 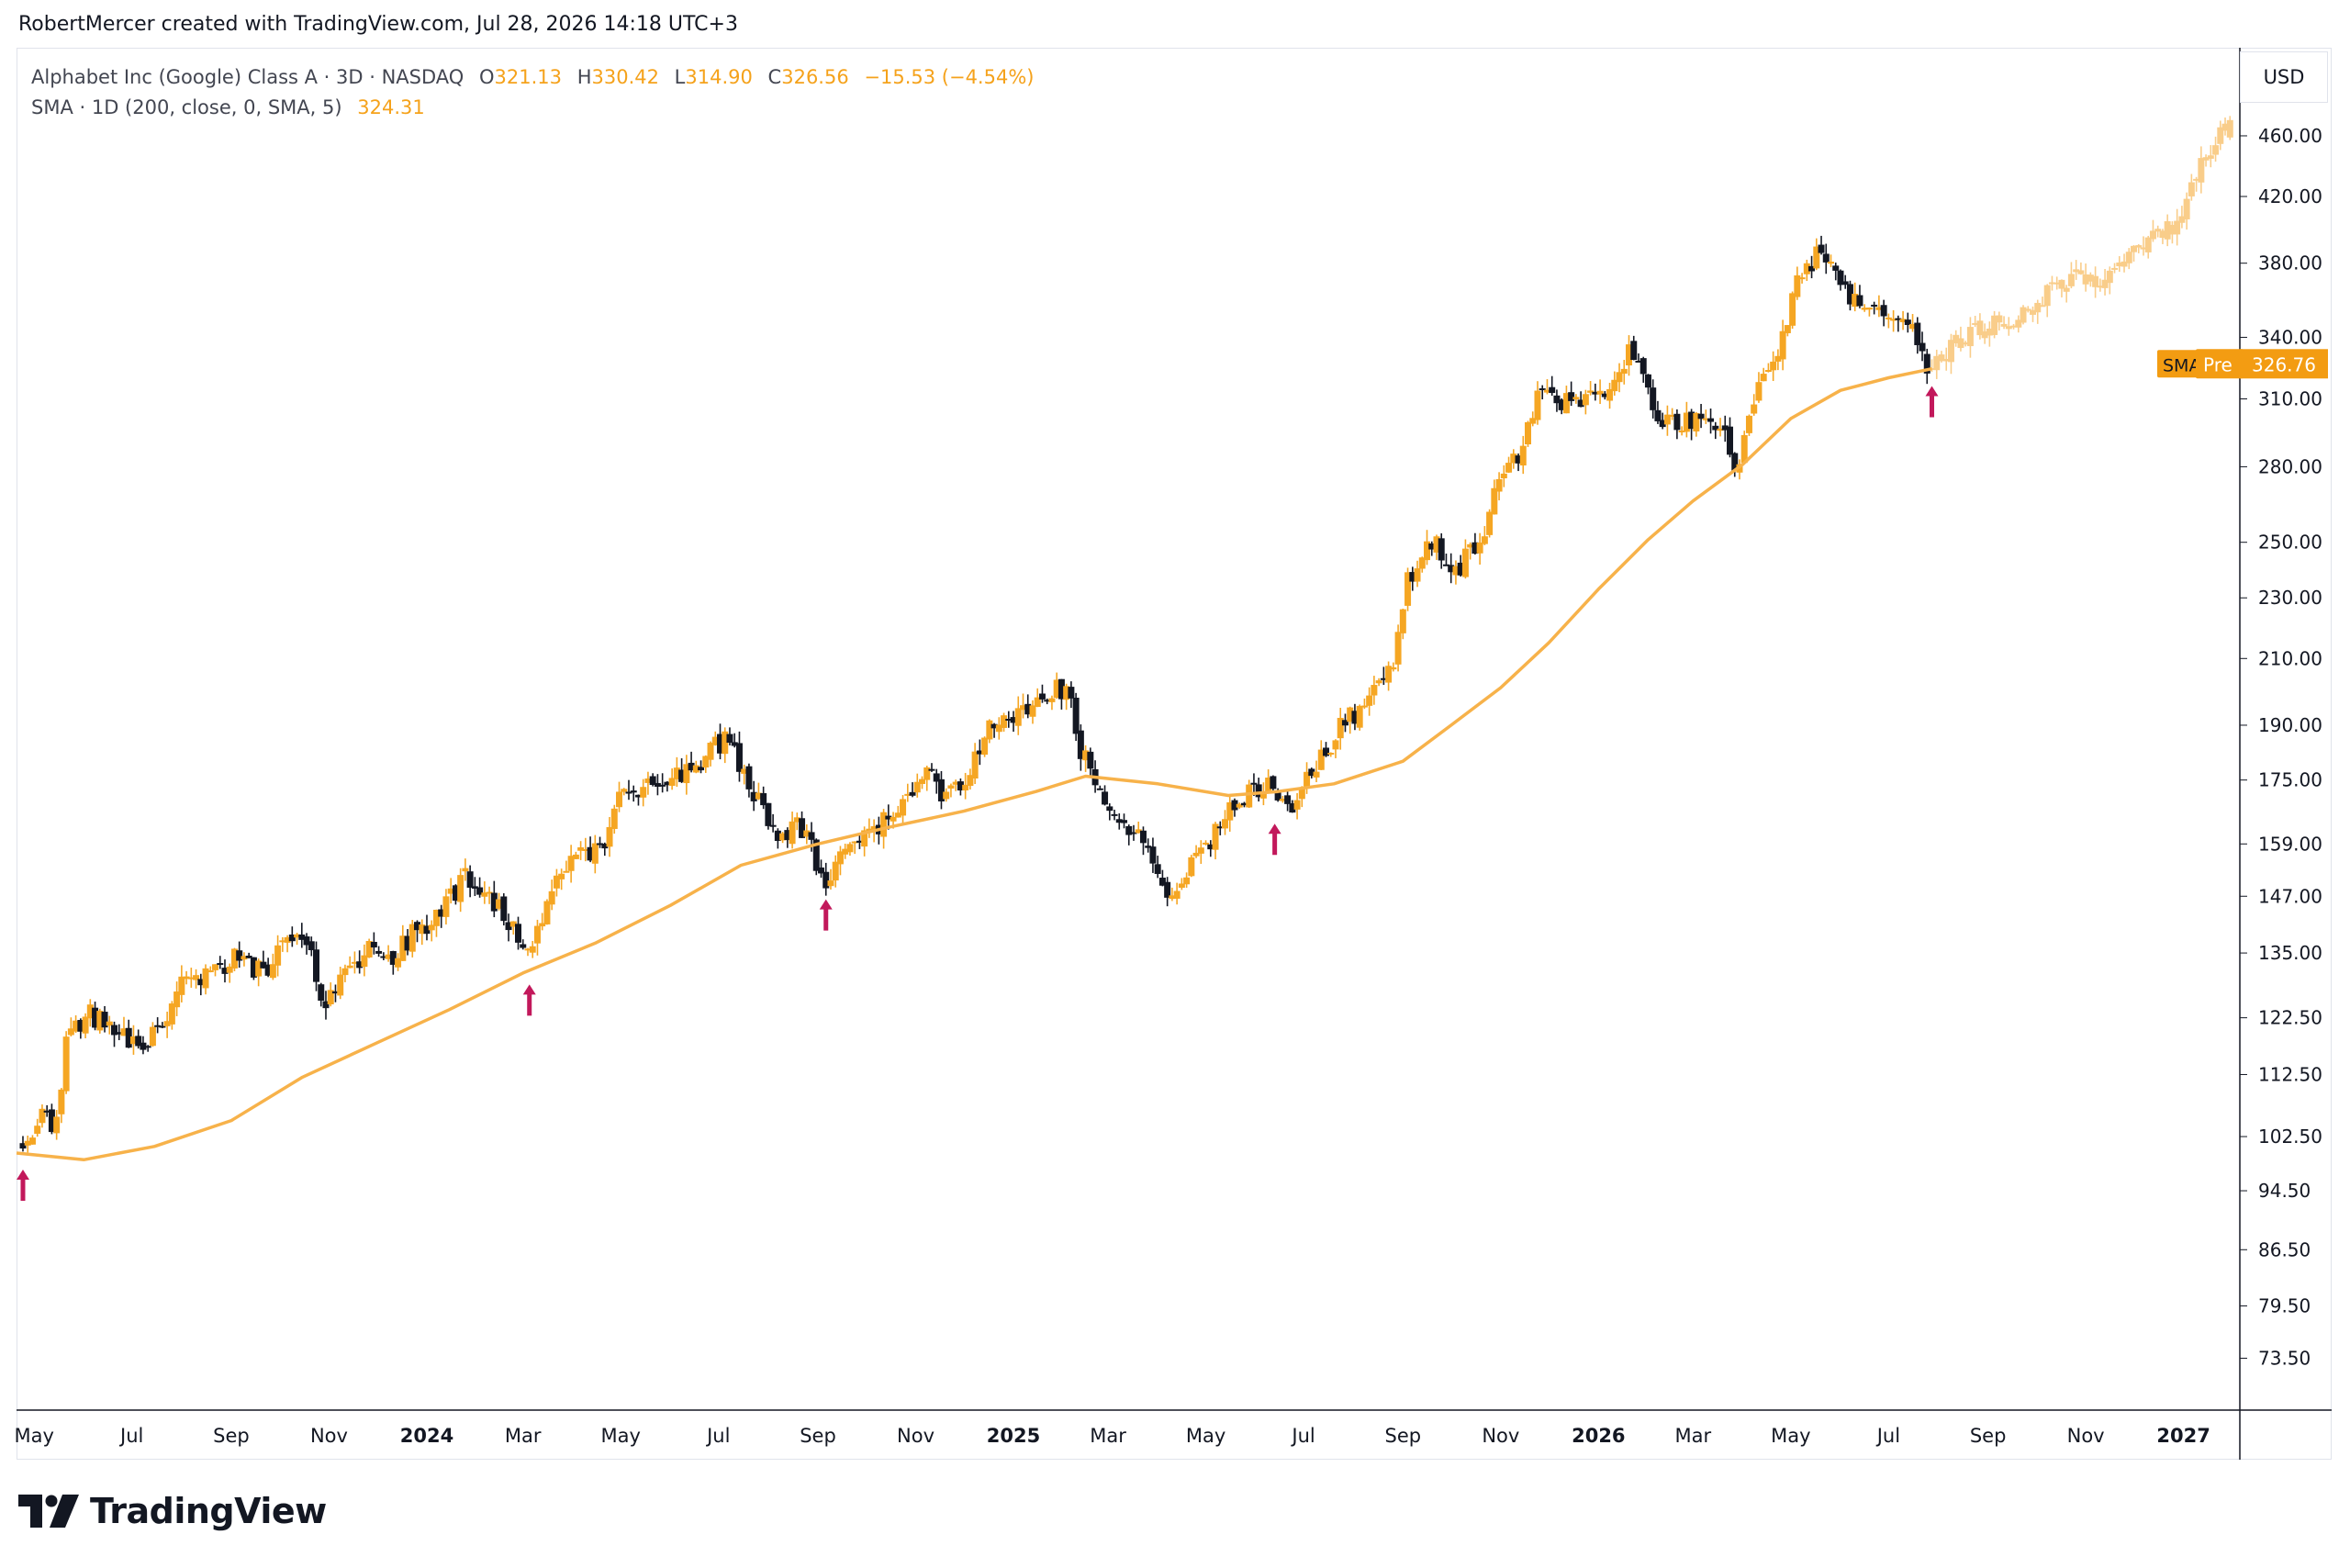 What do you see at coordinates (532, 108) in the screenshot?
I see `indicator-legend-row: SMA · 1D (200, close, 0, SMA, 5) 324.31` at bounding box center [532, 108].